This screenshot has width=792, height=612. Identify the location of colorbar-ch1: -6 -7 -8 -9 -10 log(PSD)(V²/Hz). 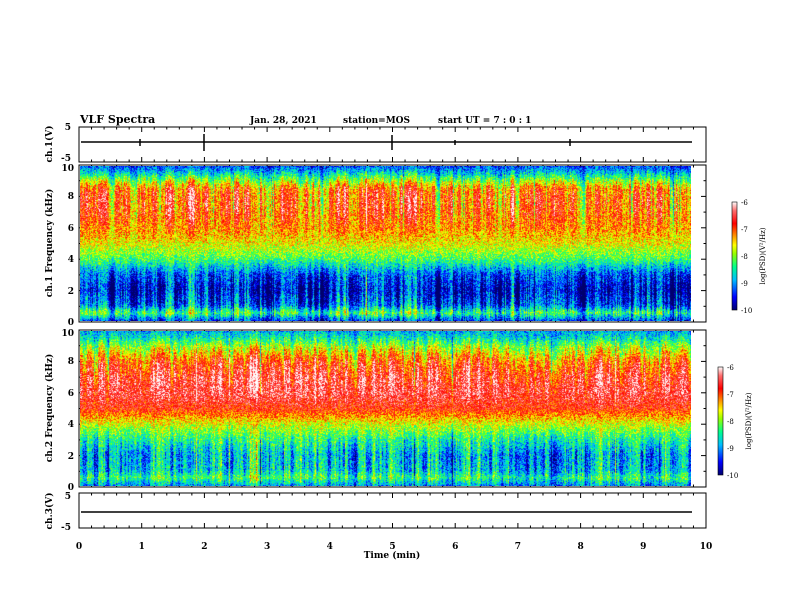
(749, 257).